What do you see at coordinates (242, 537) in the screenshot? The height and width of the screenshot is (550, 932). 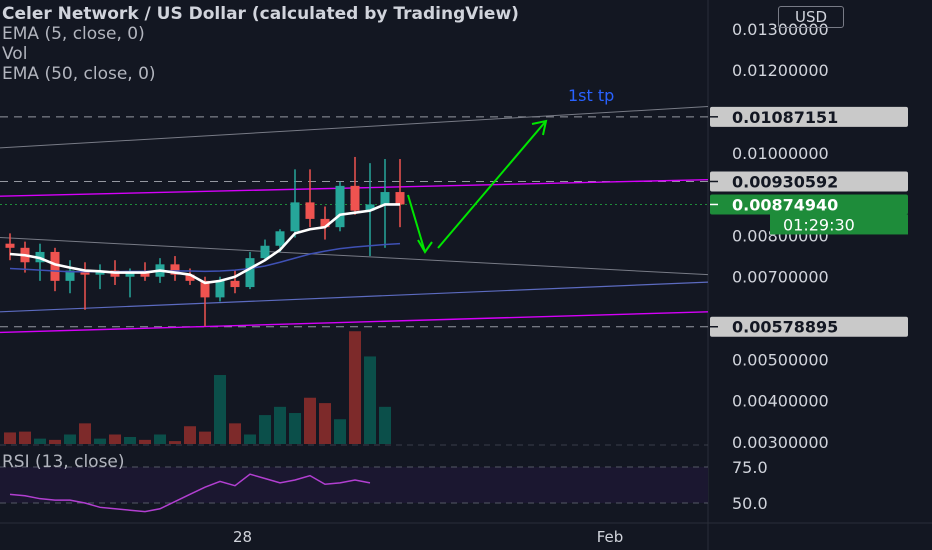 I see `time-tick-label: 28` at bounding box center [242, 537].